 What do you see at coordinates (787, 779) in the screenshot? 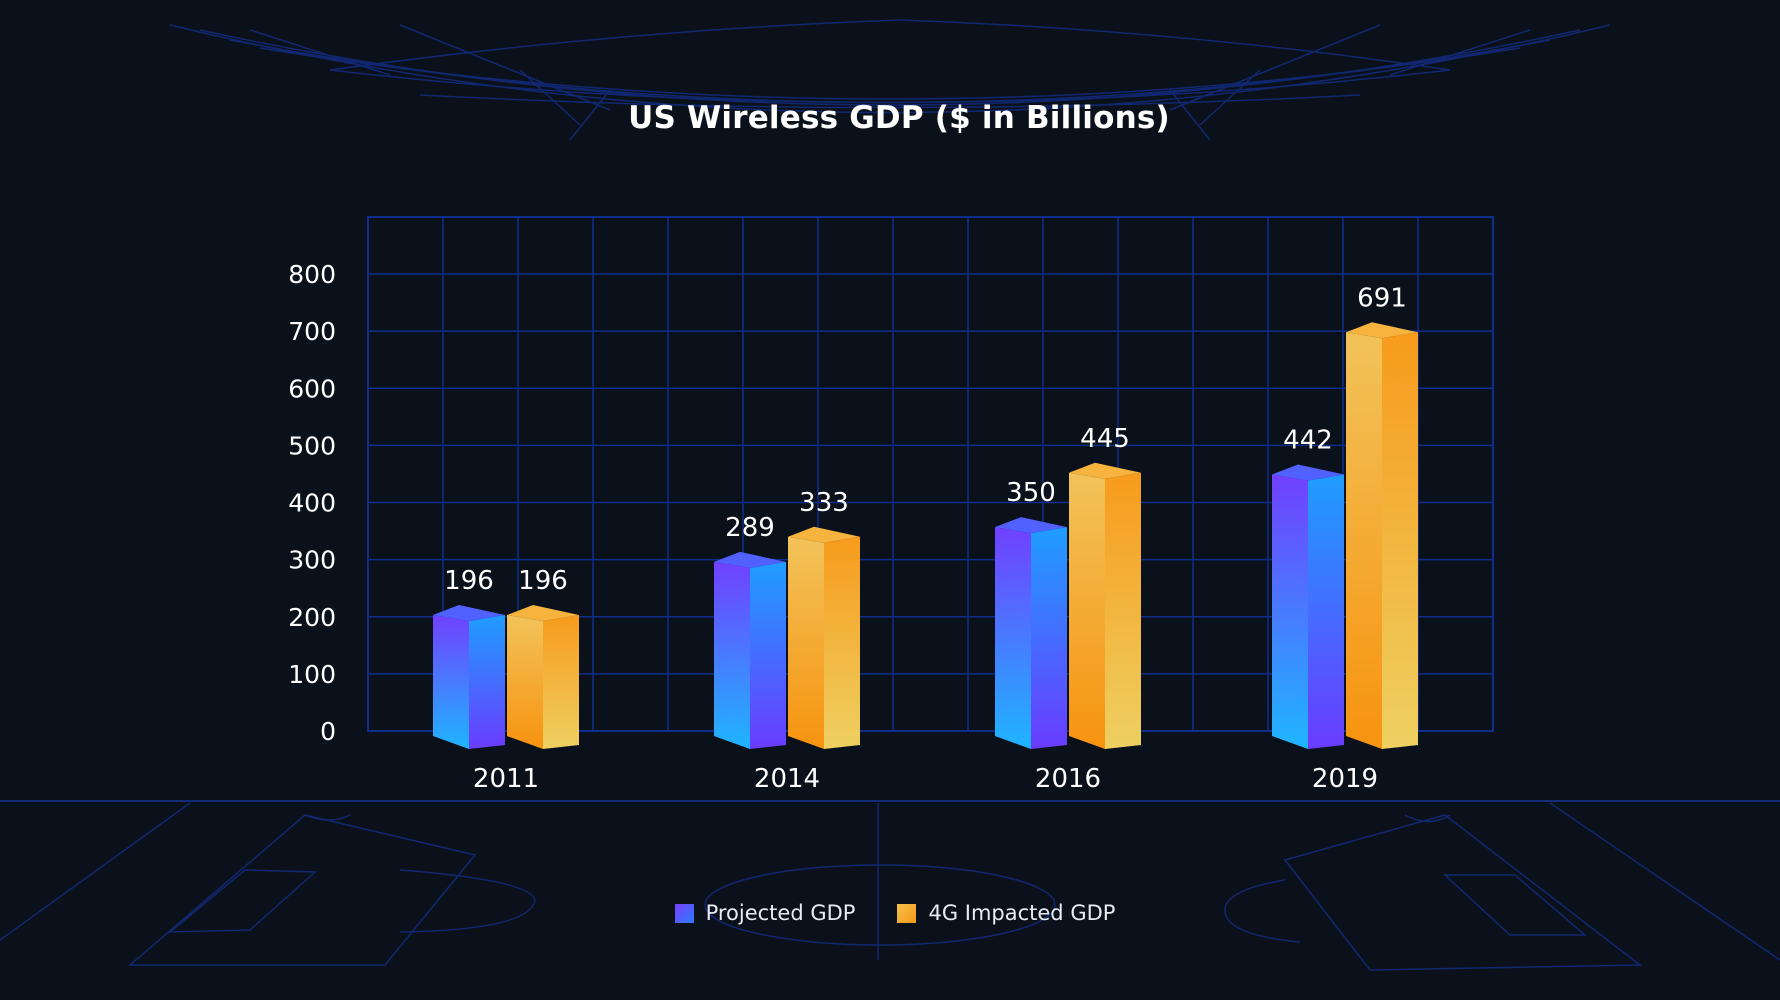
I see `x-tick-label: 2014` at bounding box center [787, 779].